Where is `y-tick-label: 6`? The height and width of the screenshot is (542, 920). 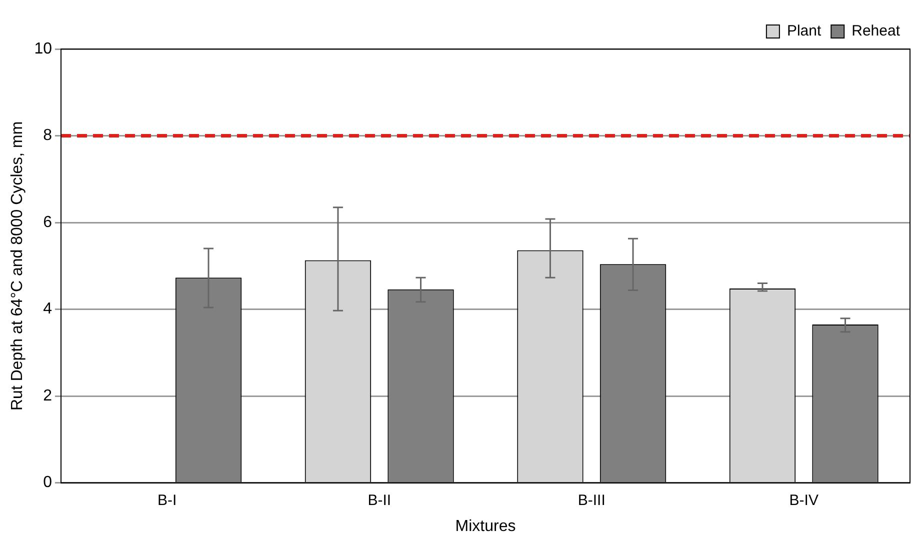 y-tick-label: 6 is located at coordinates (47, 222).